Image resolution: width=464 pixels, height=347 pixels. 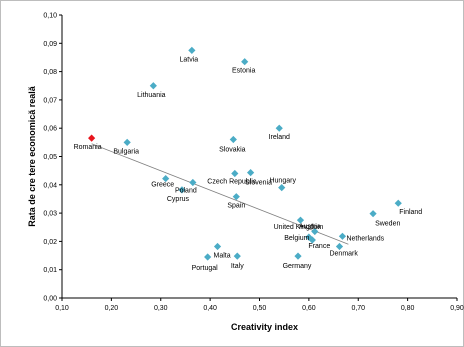 What do you see at coordinates (298, 256) in the screenshot?
I see `point-germany` at bounding box center [298, 256].